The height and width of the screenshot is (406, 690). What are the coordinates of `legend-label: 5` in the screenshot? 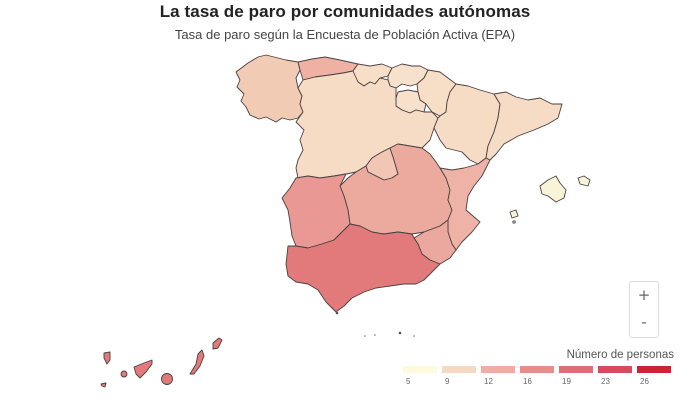 It's located at (408, 381).